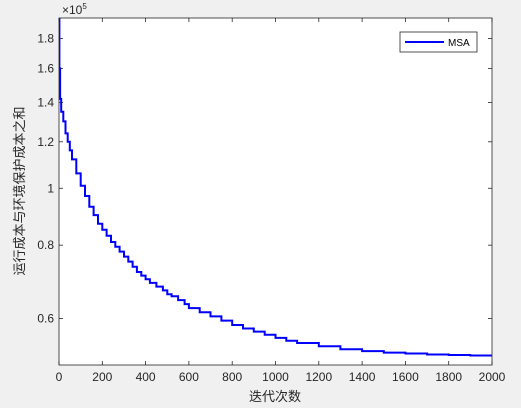 The width and height of the screenshot is (521, 408). What do you see at coordinates (45, 245) in the screenshot?
I see `y-tick-label: 0.8` at bounding box center [45, 245].